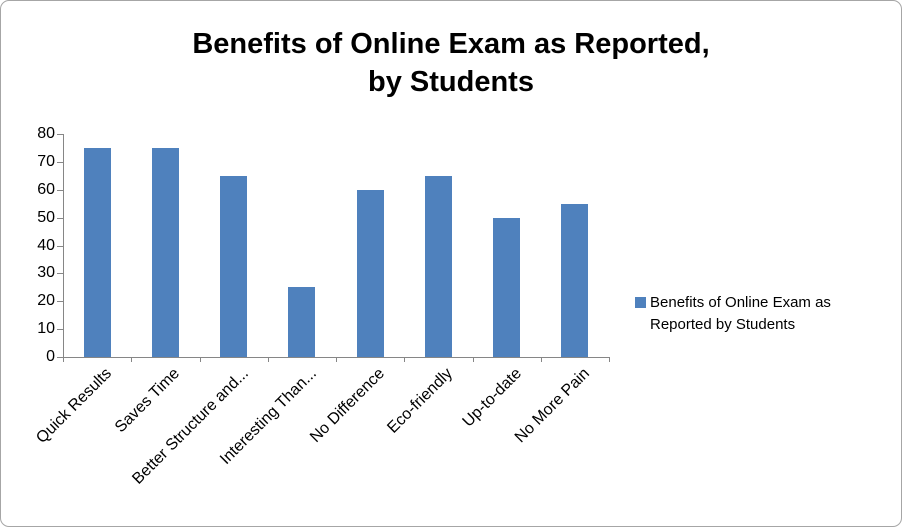 Image resolution: width=902 pixels, height=527 pixels. What do you see at coordinates (63, 246) in the screenshot?
I see `y-axis-line` at bounding box center [63, 246].